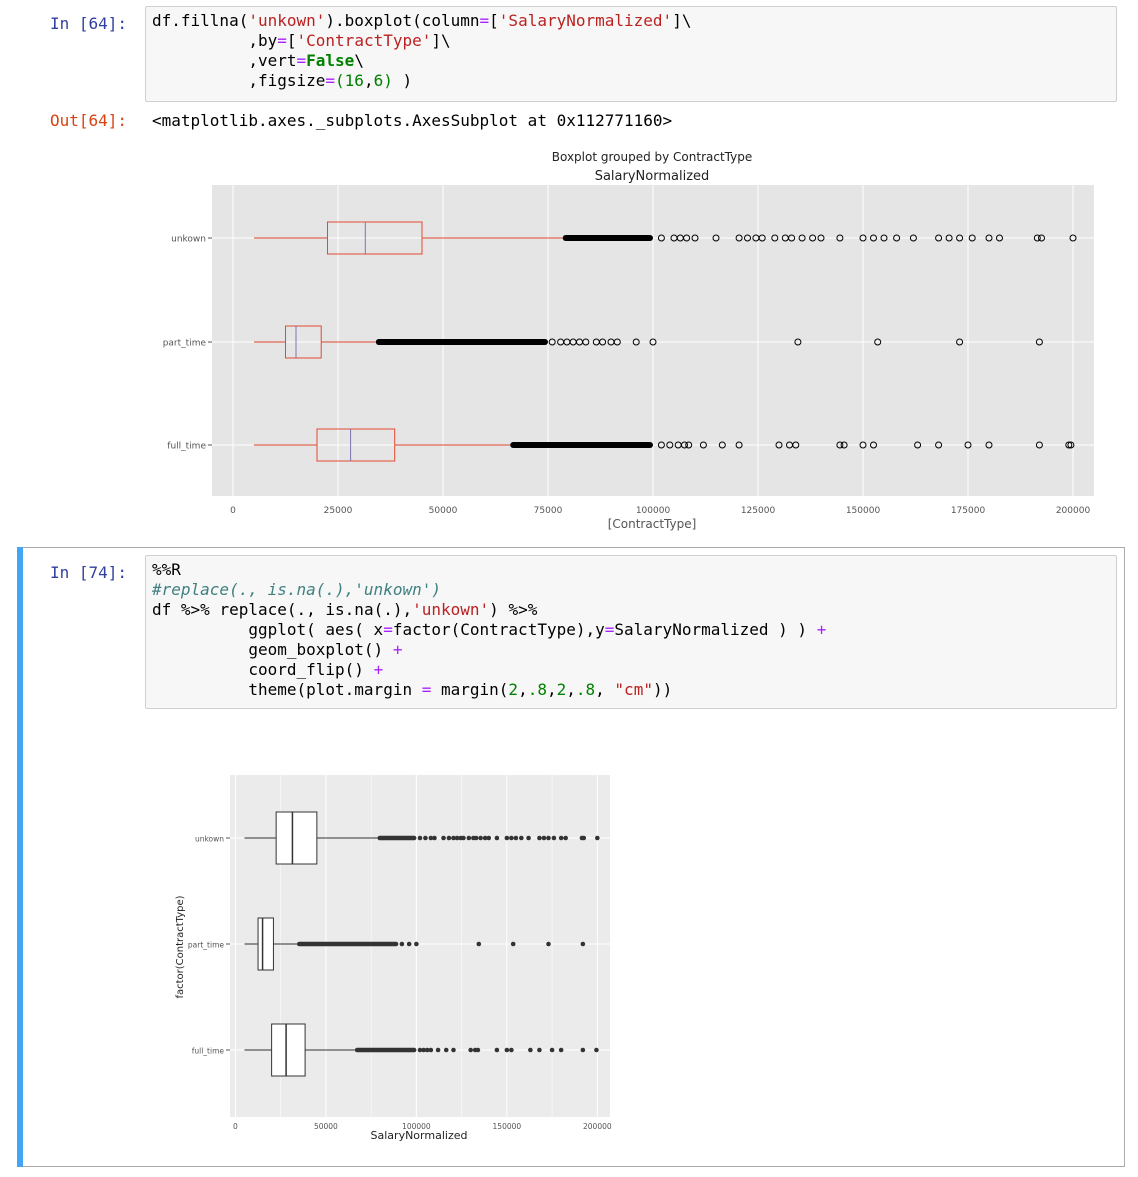  What do you see at coordinates (268, 629) in the screenshot?
I see `code-token: ggplot( aes( x` at bounding box center [268, 629].